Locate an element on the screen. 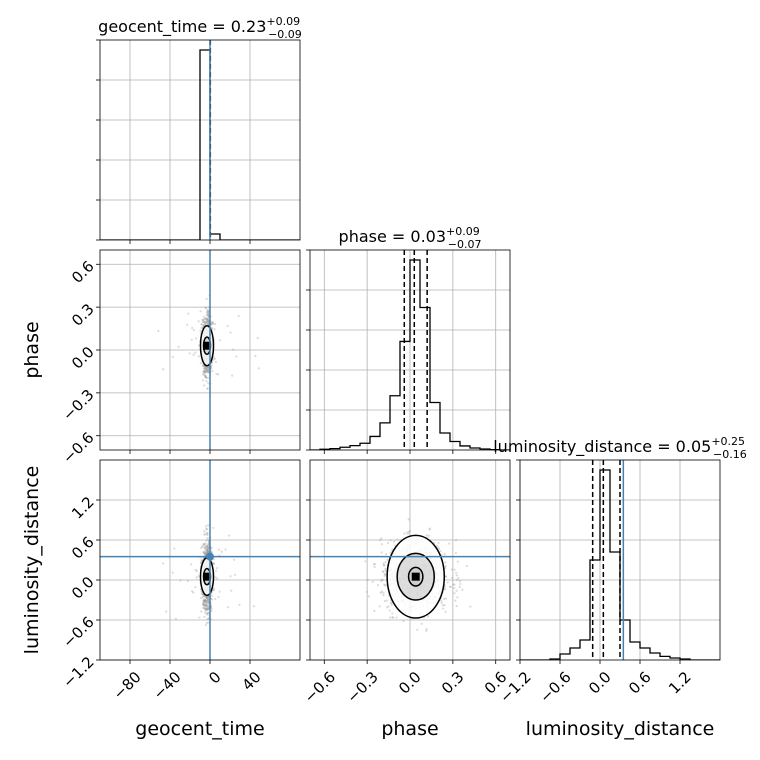 This screenshot has width=760, height=760. y-tick-label: 0.6 is located at coordinates (83, 272).